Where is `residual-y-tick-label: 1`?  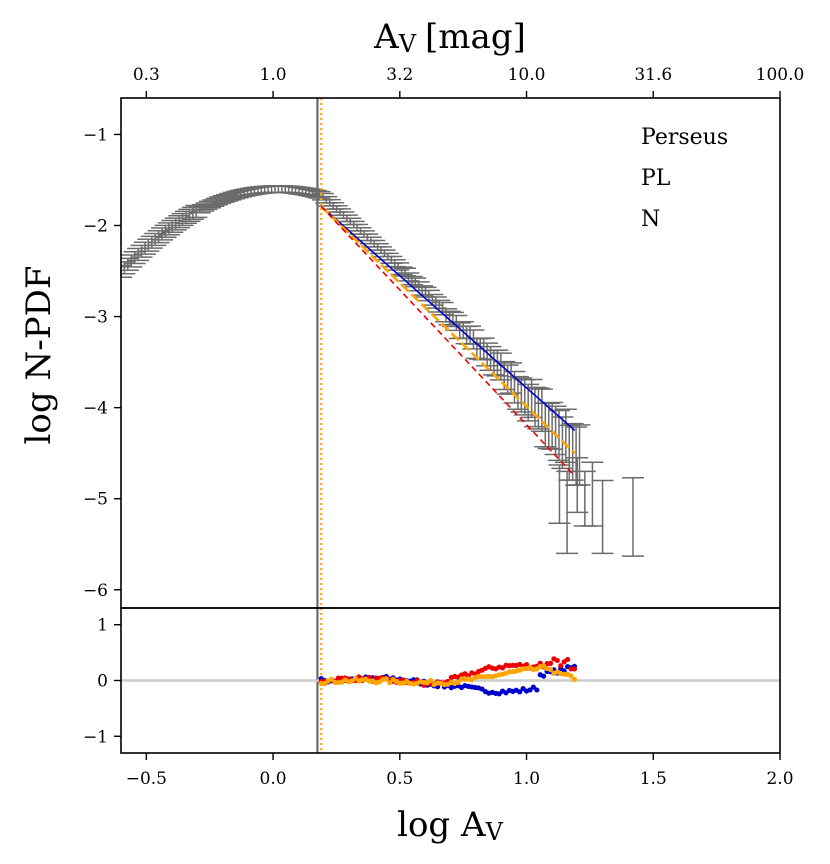 residual-y-tick-label: 1 is located at coordinates (102, 626).